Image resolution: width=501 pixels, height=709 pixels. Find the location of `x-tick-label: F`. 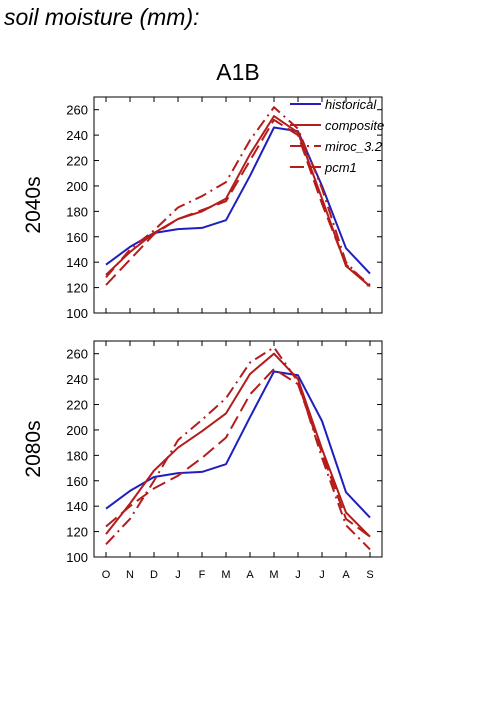

x-tick-label: F is located at coordinates (202, 575).